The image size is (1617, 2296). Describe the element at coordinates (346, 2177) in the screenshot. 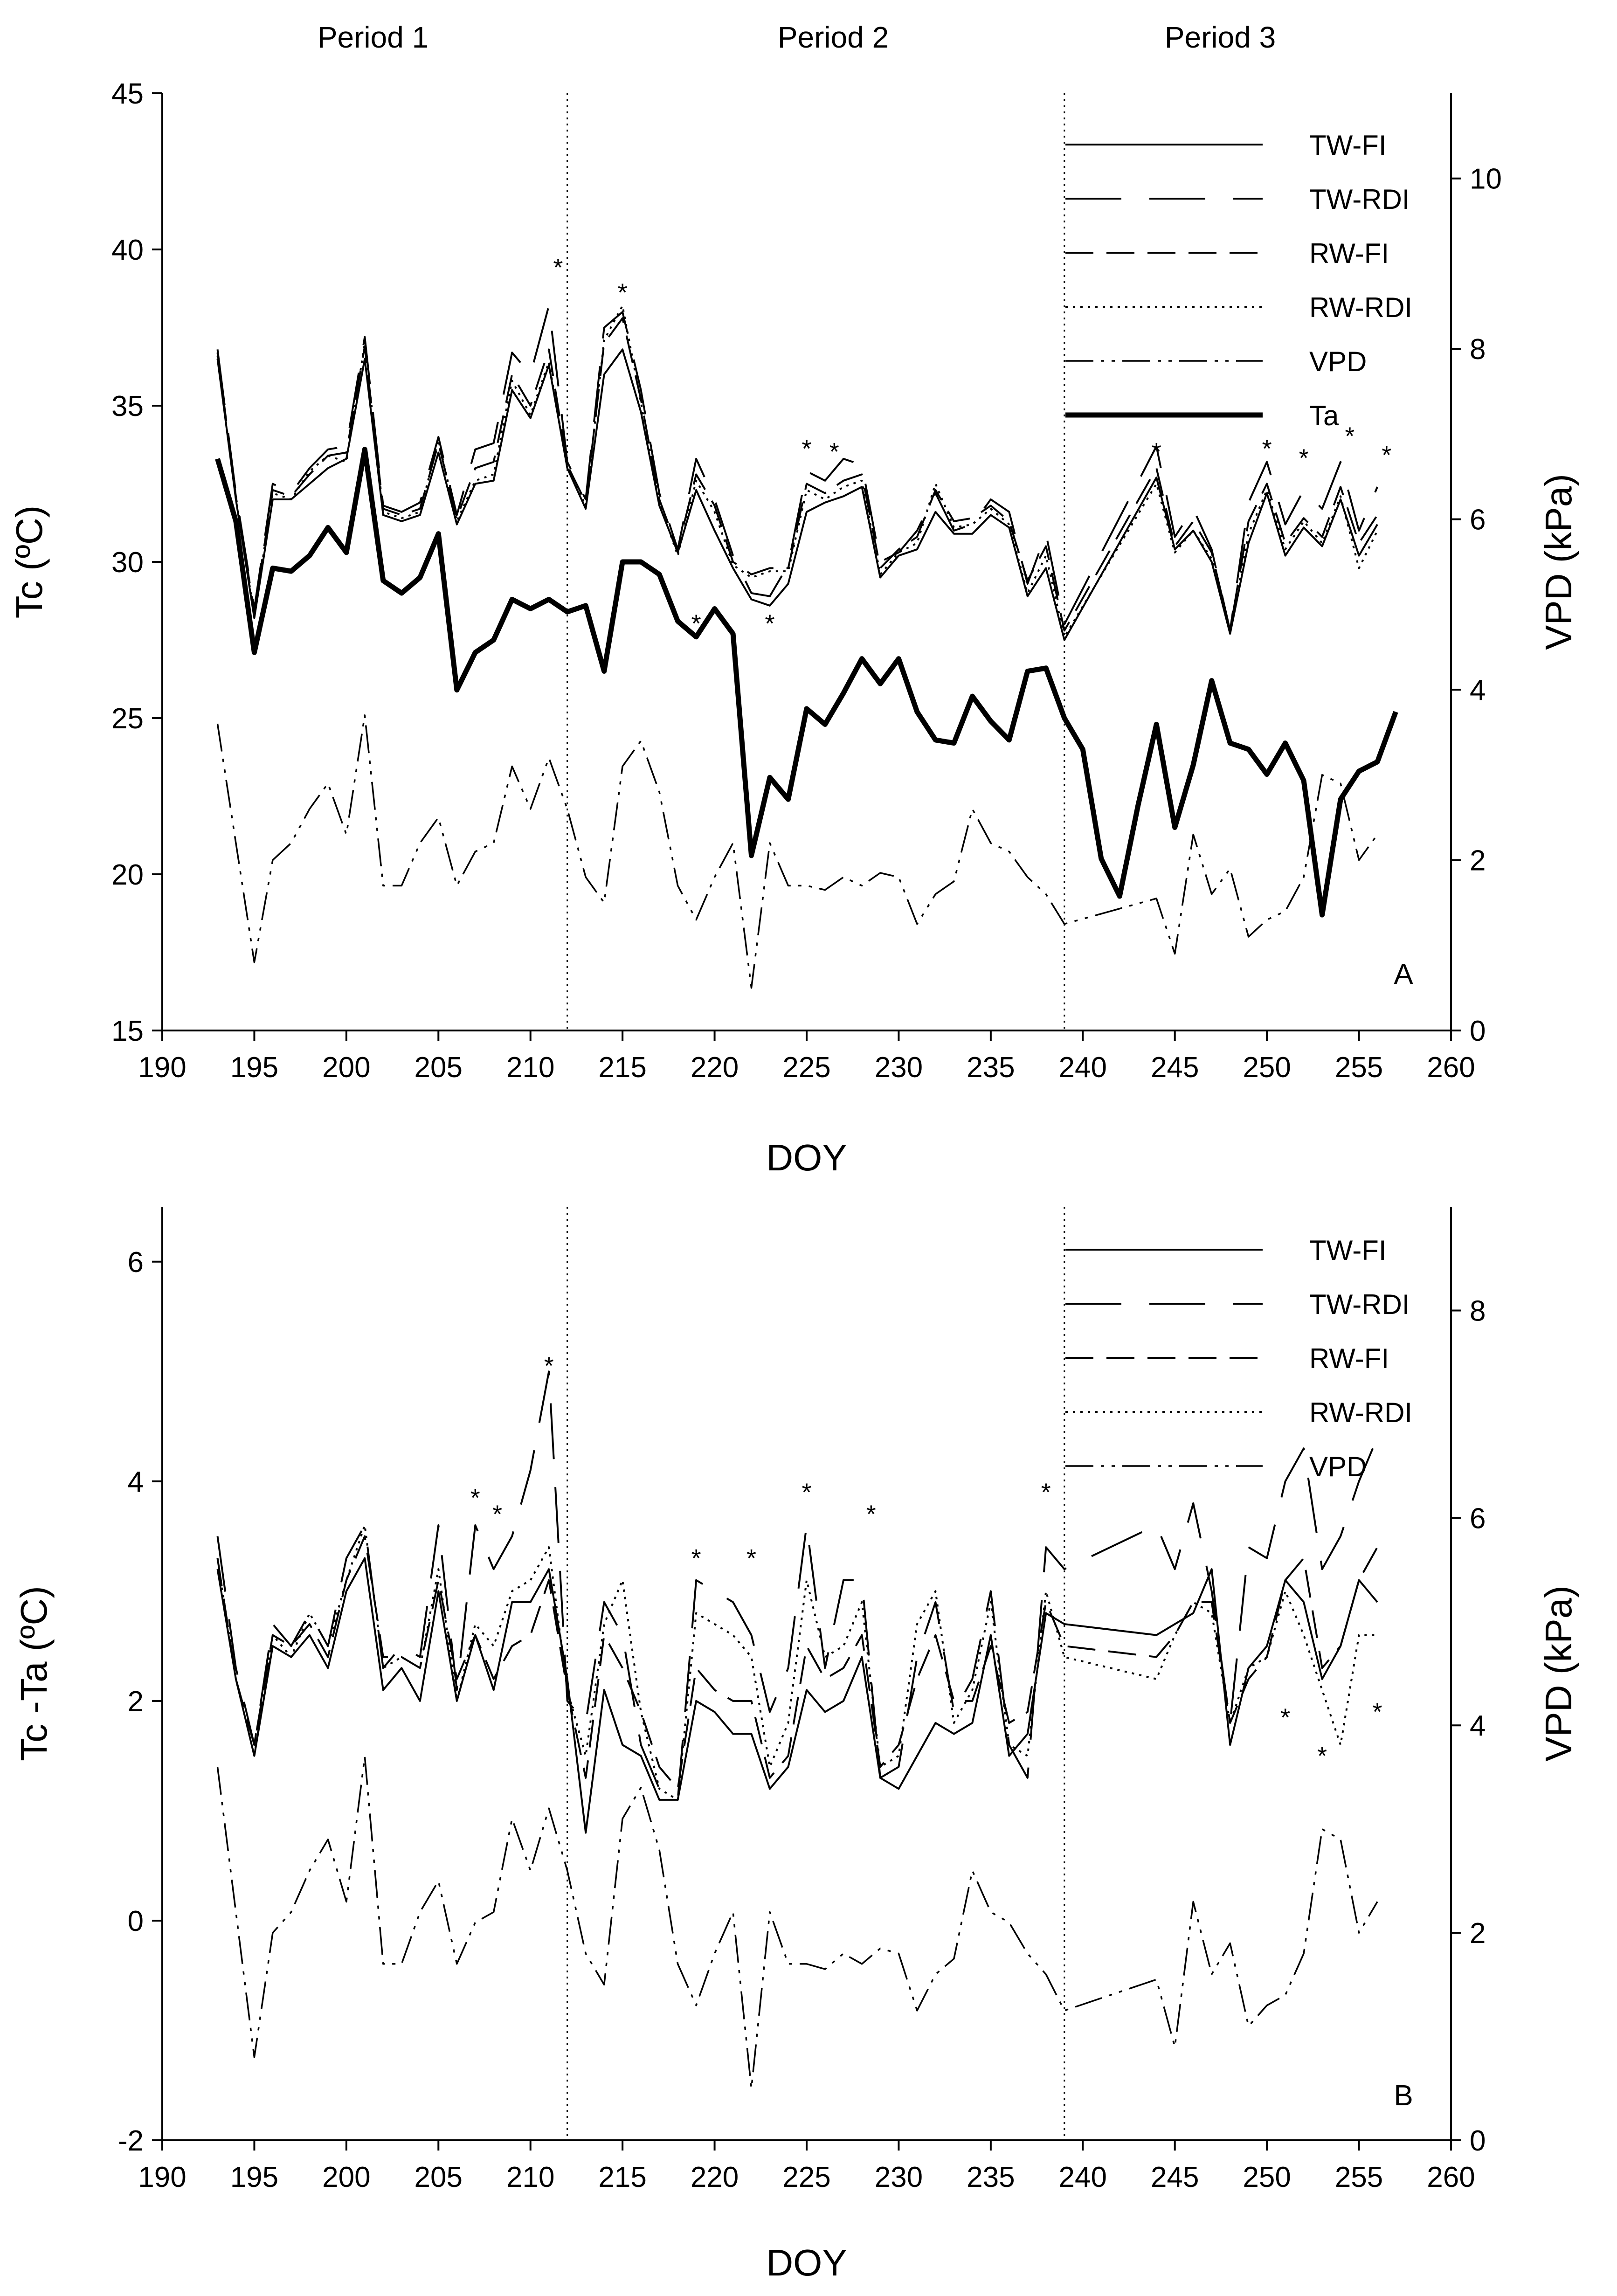

I see `x-tick-label: 200` at that location.